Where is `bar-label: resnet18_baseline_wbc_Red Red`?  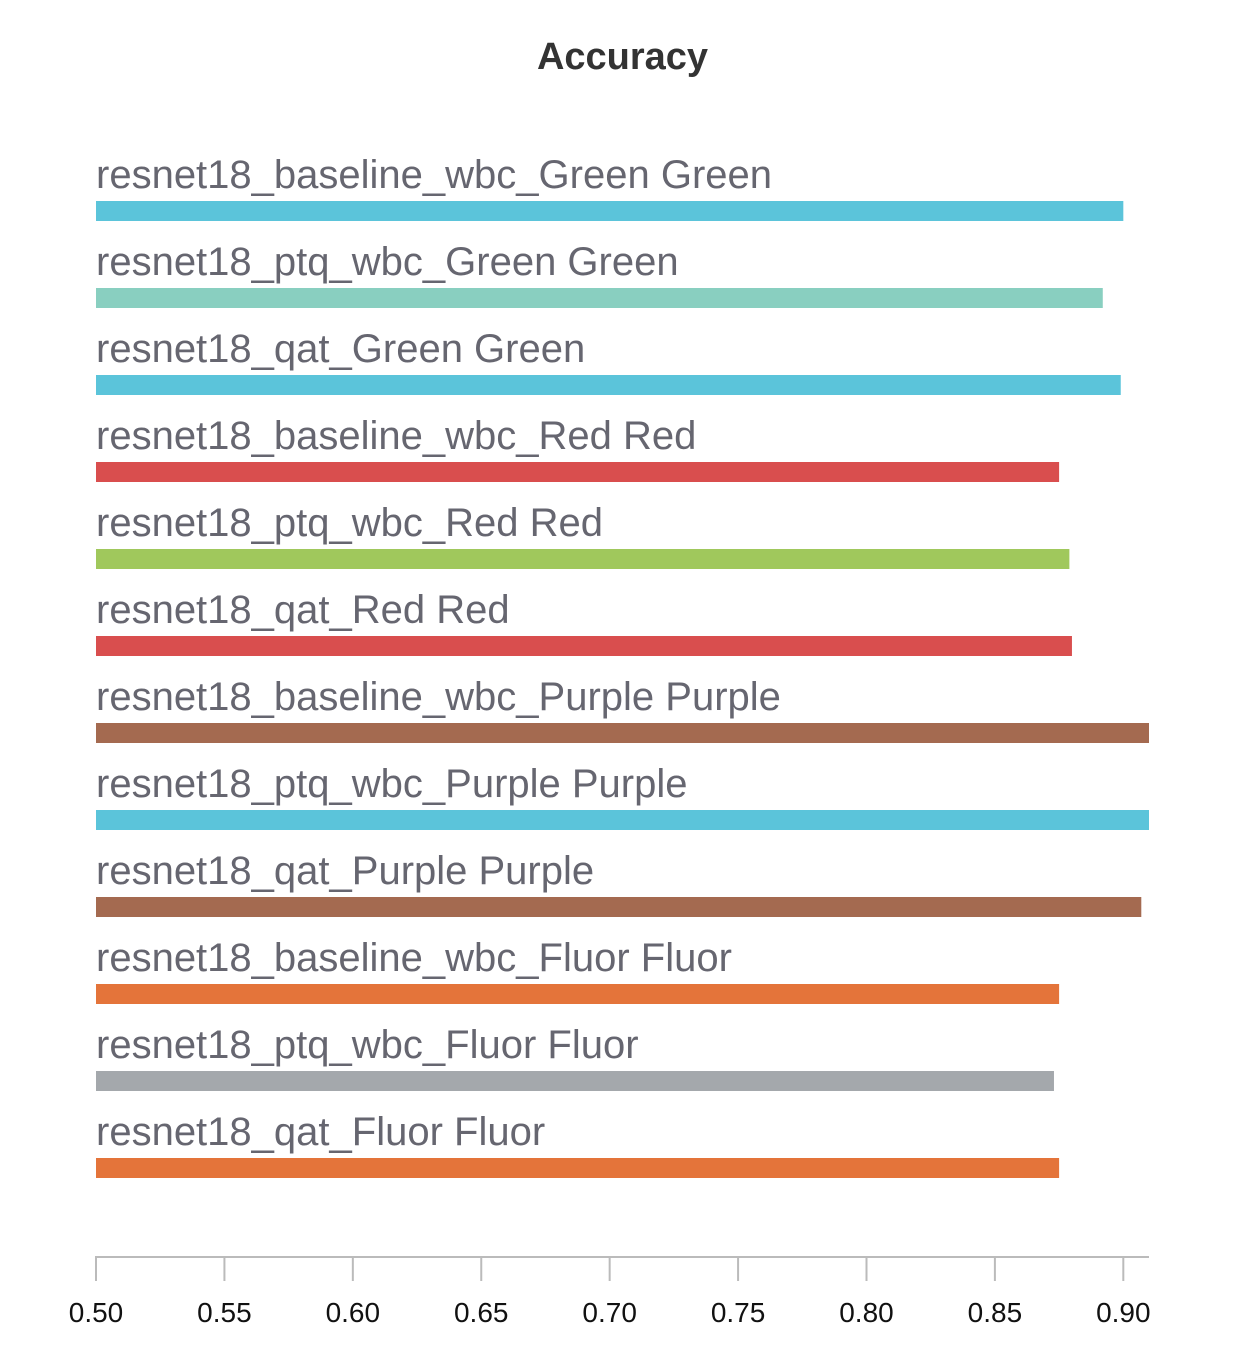 bar-label: resnet18_baseline_wbc_Red Red is located at coordinates (396, 436).